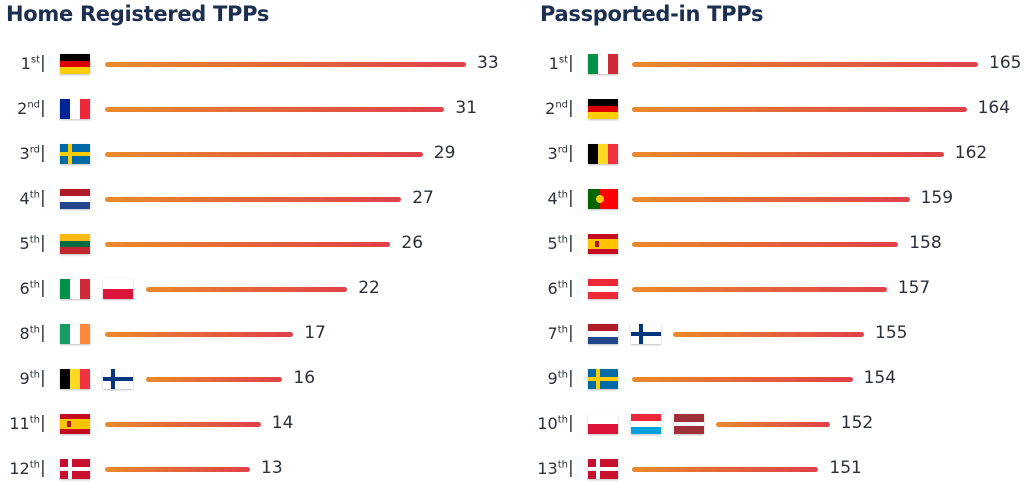 This screenshot has height=483, width=1024. Describe the element at coordinates (603, 289) in the screenshot. I see `flag-at-icon` at that location.